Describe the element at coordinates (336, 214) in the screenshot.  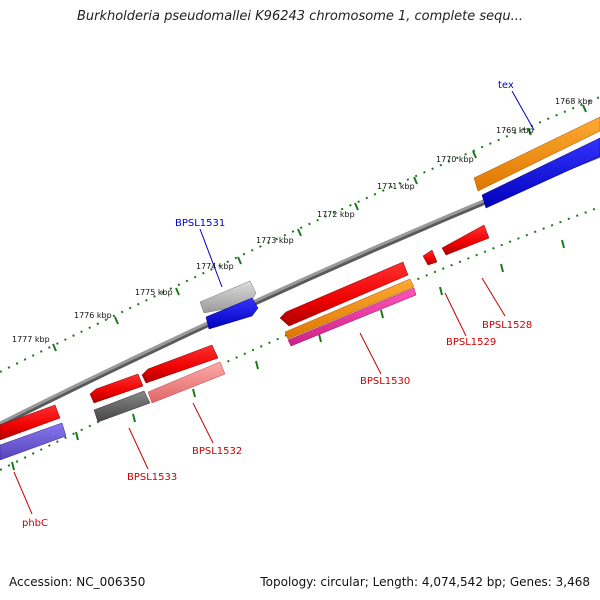
I see `kbp-label: 1772 kbp` at that location.